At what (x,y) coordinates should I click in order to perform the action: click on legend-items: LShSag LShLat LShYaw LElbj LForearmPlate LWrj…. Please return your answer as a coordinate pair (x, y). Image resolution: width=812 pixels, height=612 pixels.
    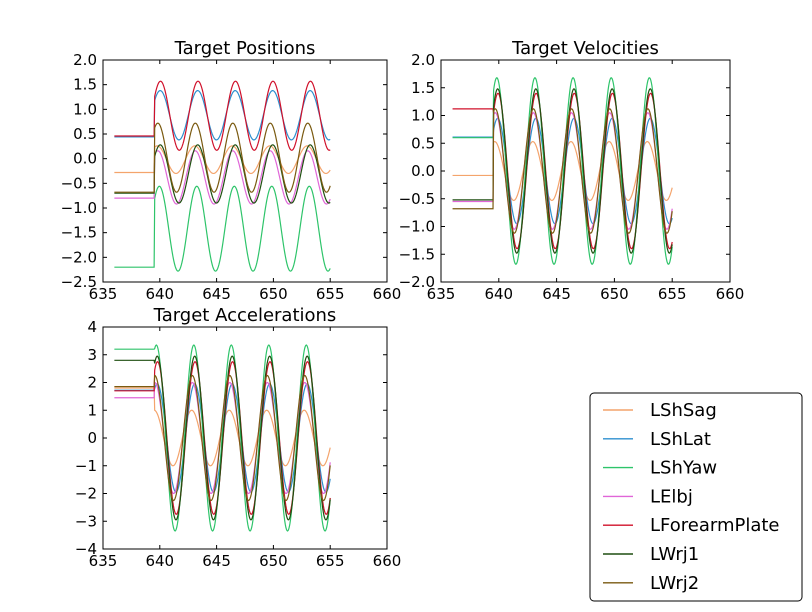
    Looking at the image, I should click on (691, 497).